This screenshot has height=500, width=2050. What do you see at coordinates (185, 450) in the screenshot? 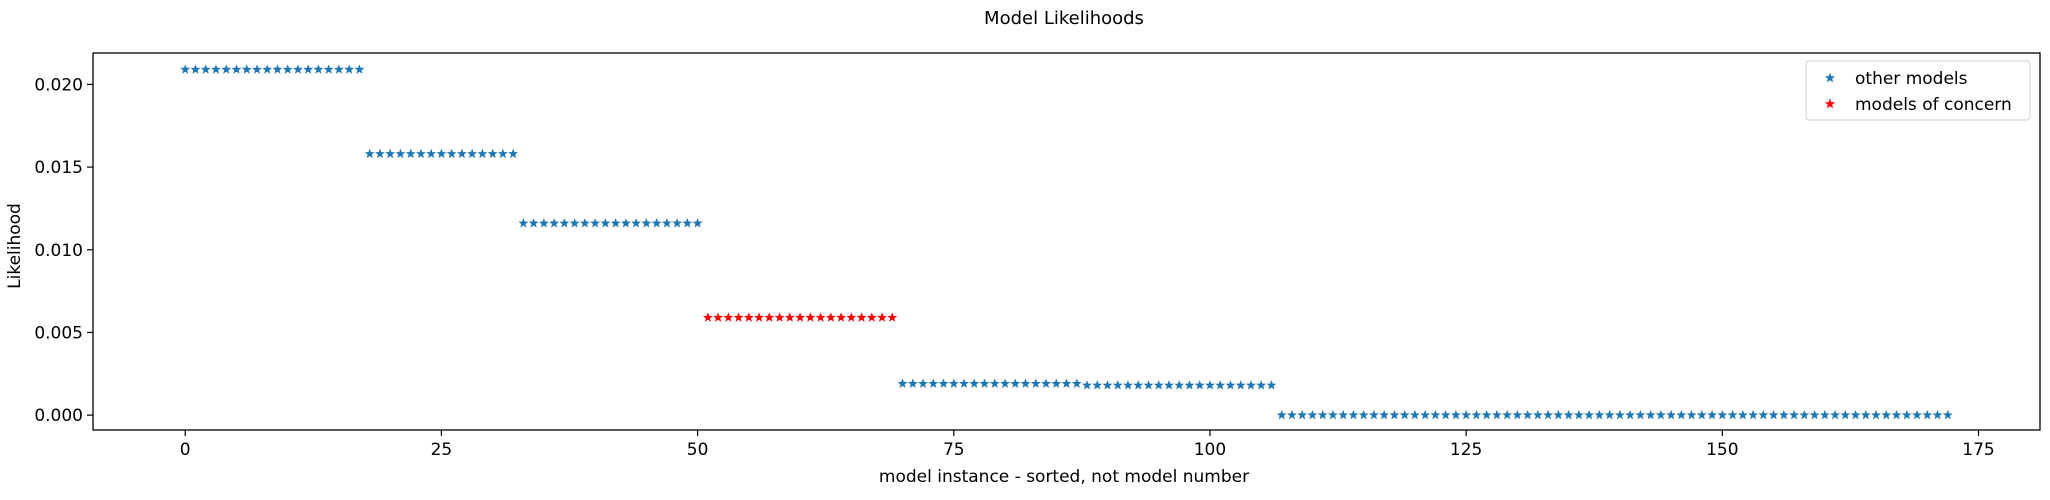
I see `x-tick-label: 0` at bounding box center [185, 450].